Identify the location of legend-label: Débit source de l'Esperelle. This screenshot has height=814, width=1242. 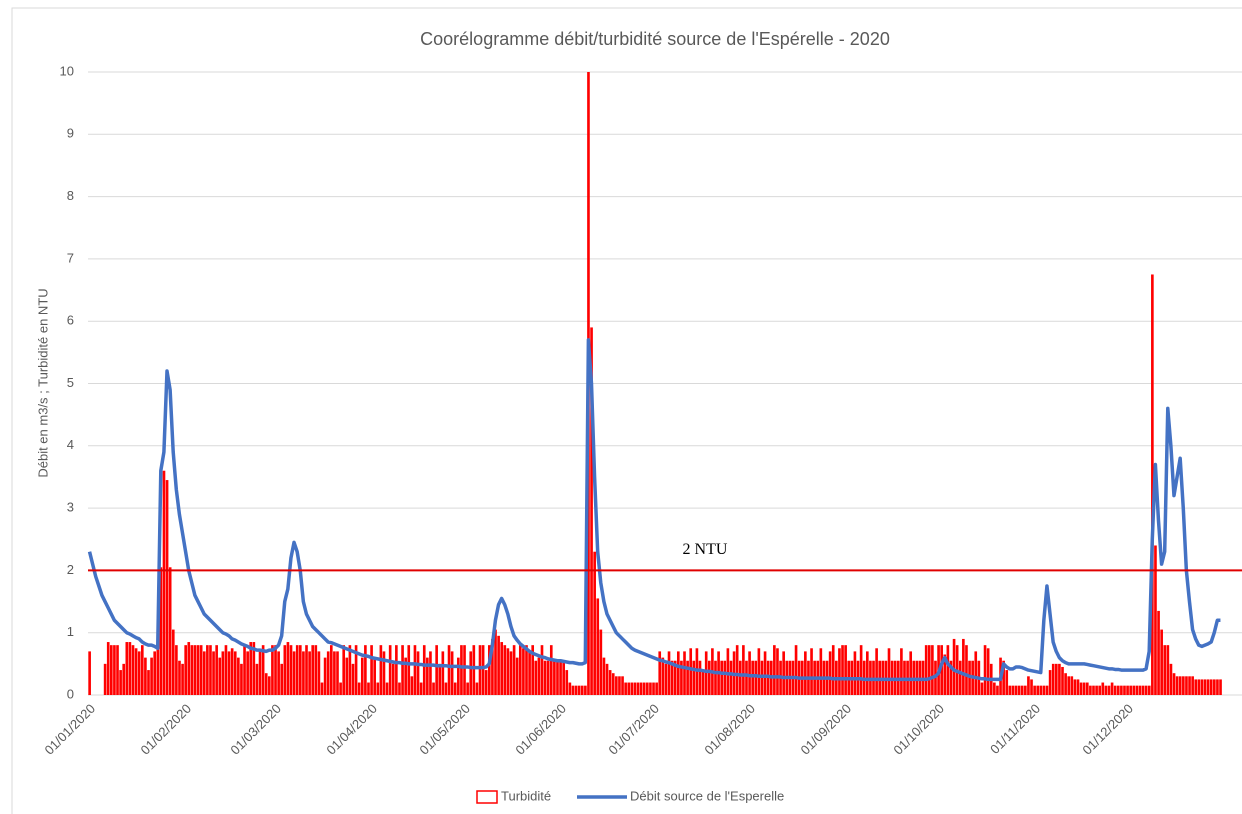
(707, 795).